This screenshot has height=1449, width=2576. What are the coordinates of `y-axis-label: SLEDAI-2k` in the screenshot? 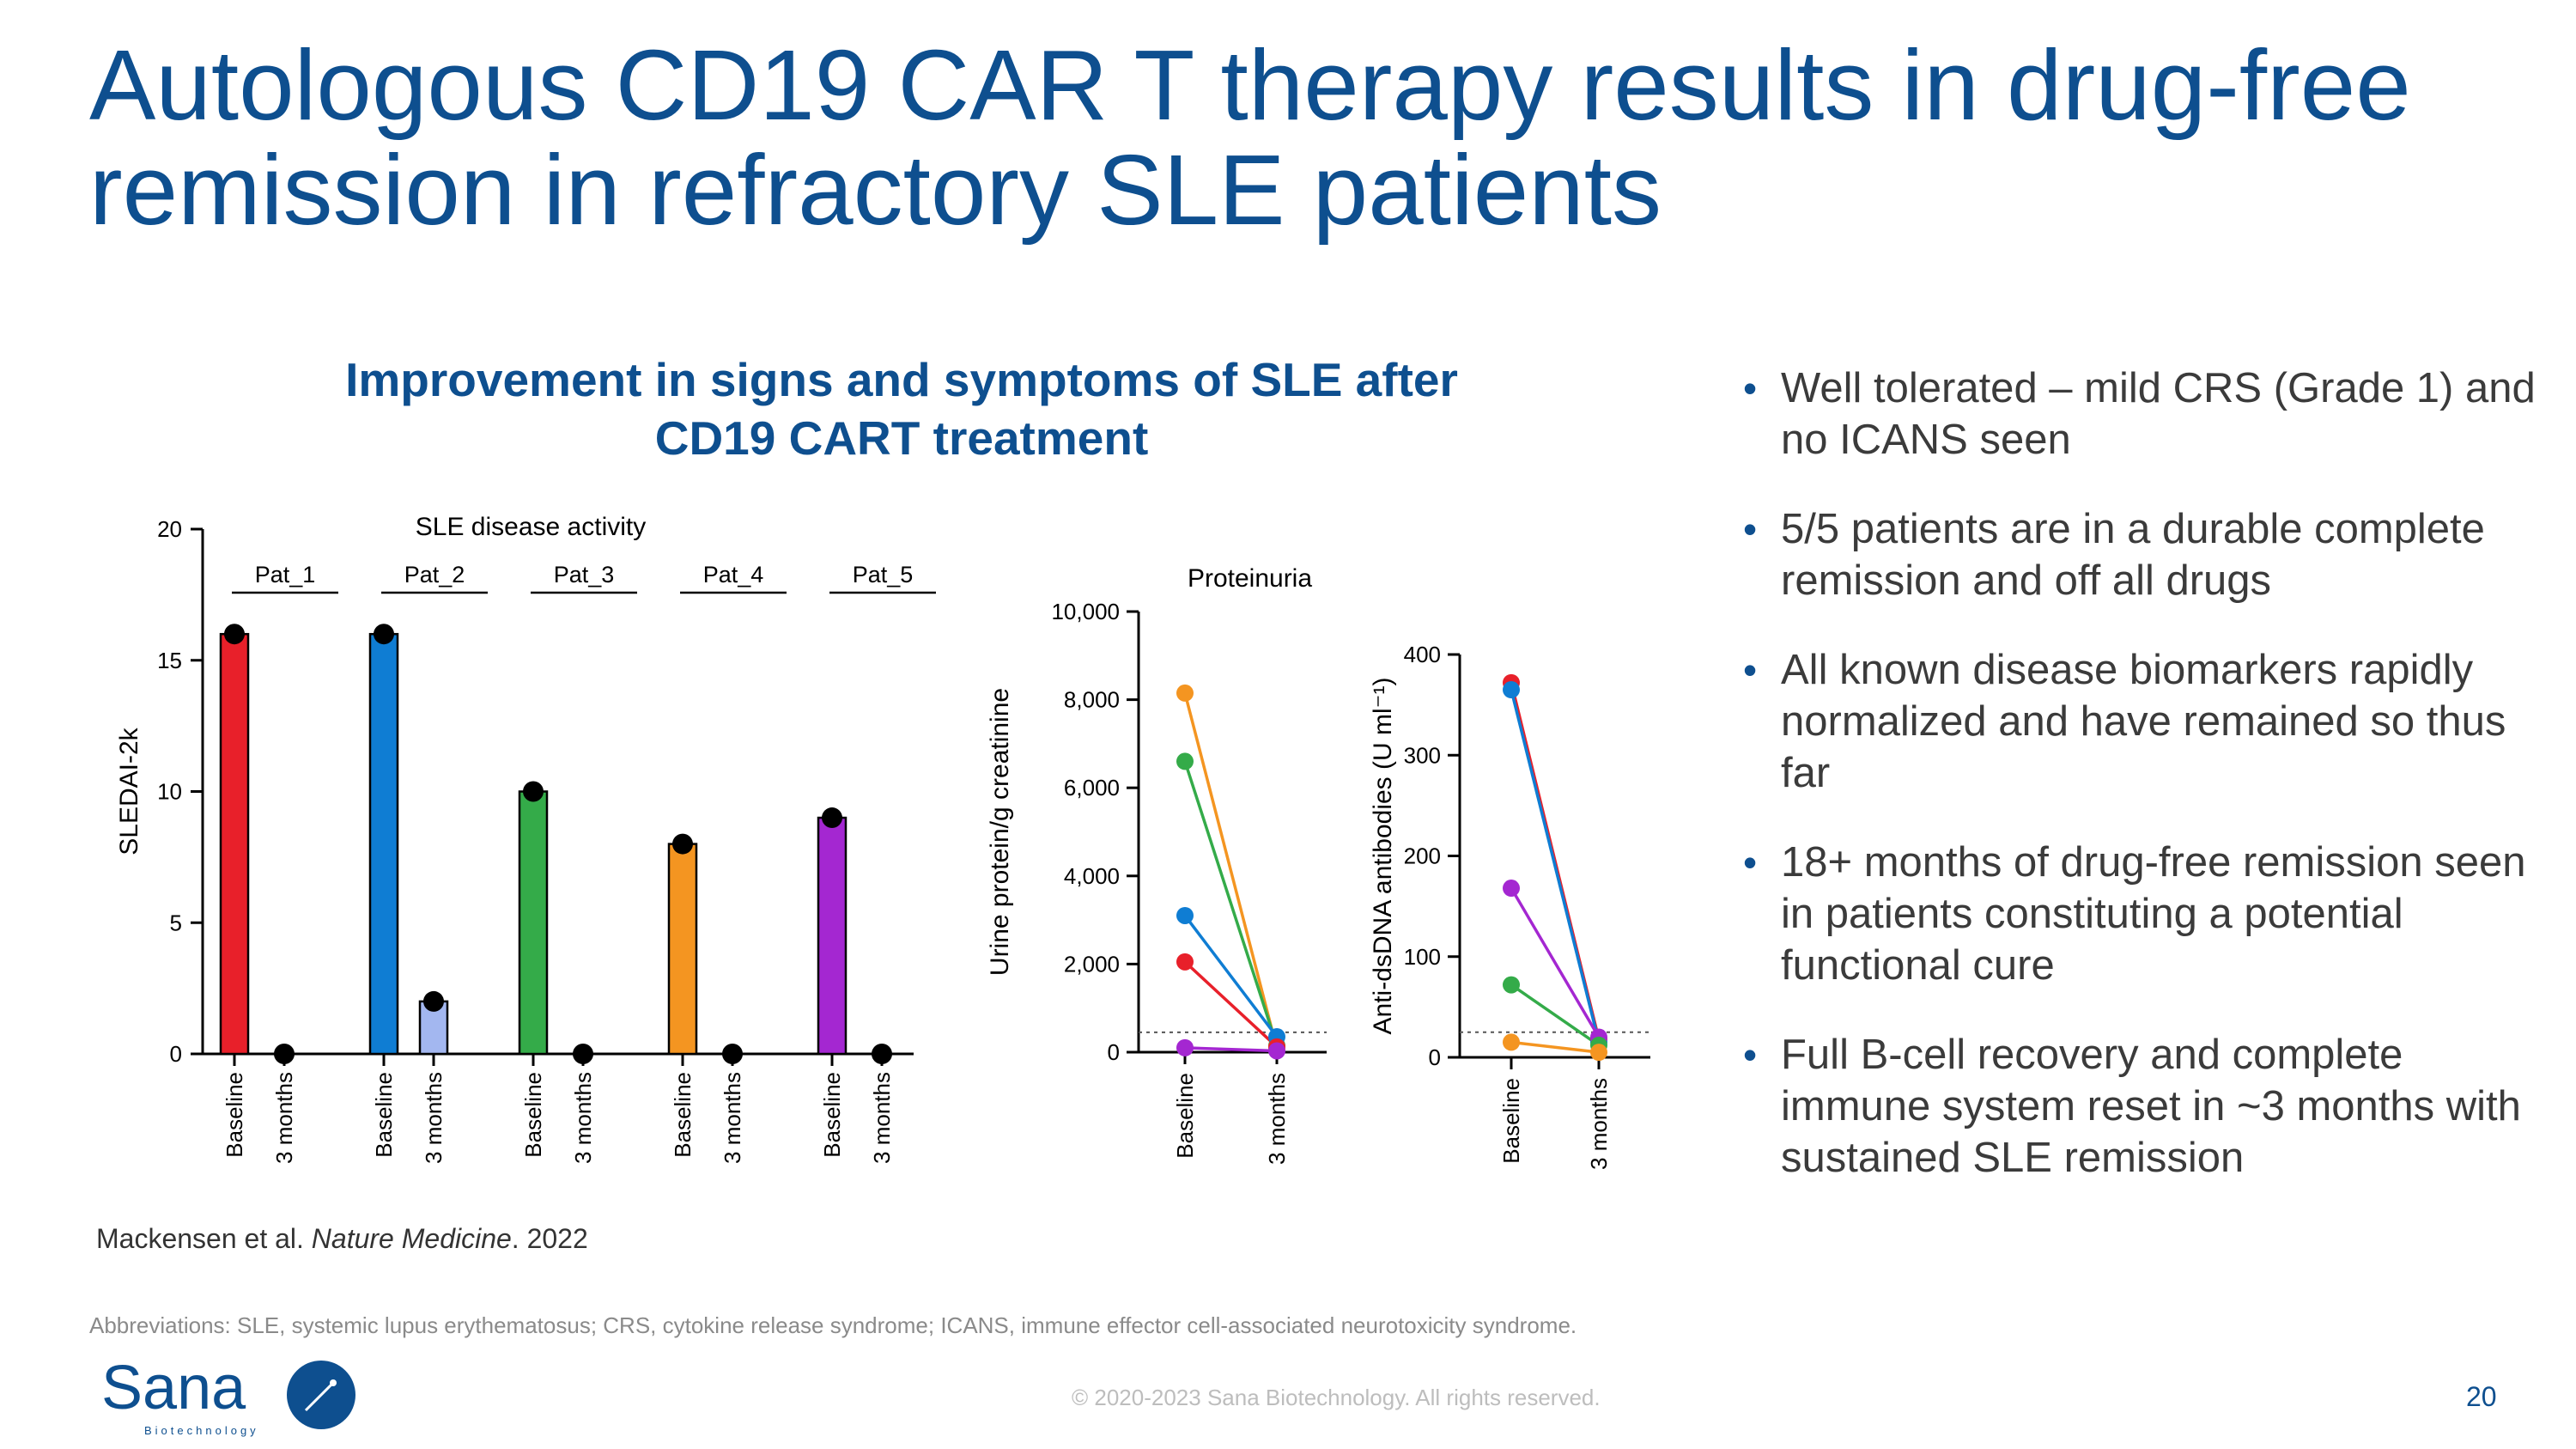 It's located at (129, 791).